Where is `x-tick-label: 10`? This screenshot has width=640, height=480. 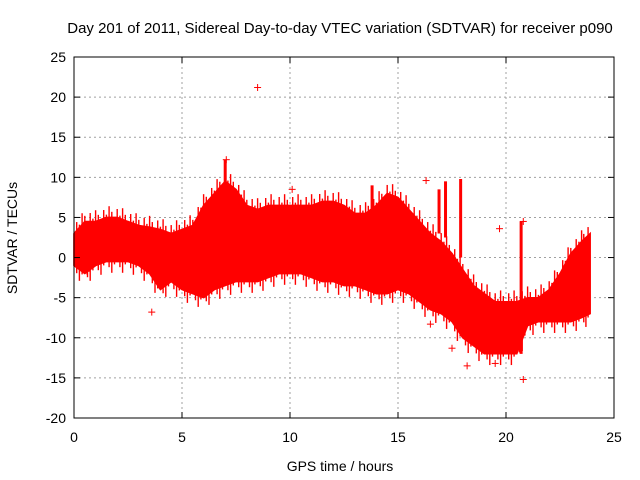 x-tick-label: 10 is located at coordinates (290, 437).